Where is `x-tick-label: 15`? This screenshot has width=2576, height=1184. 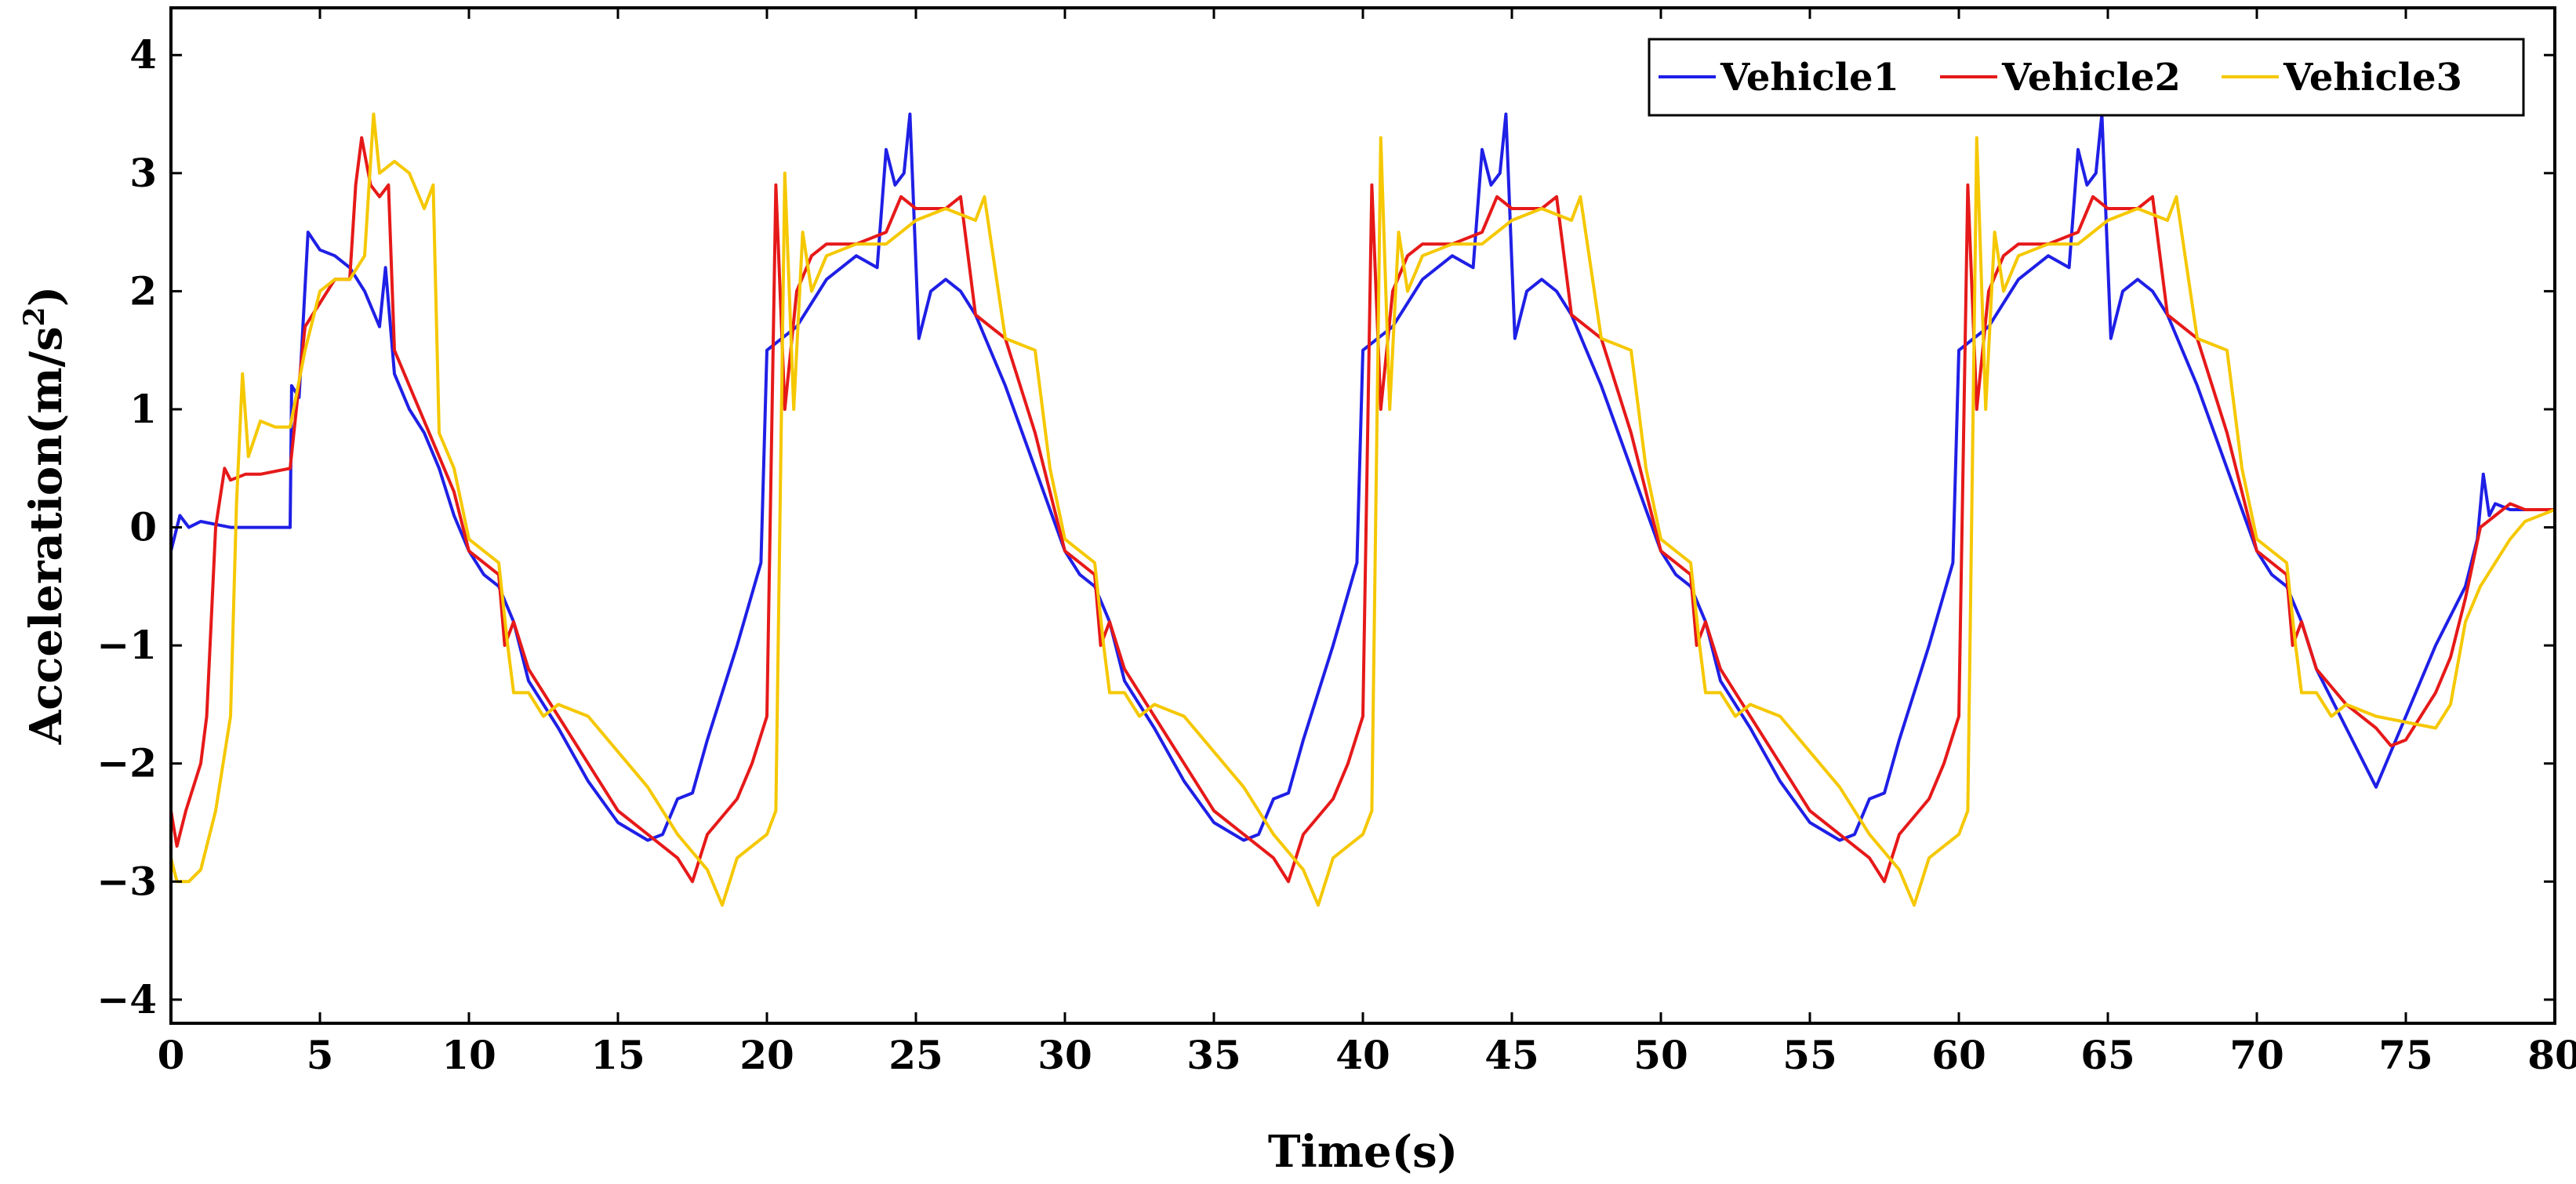 x-tick-label: 15 is located at coordinates (617, 1055).